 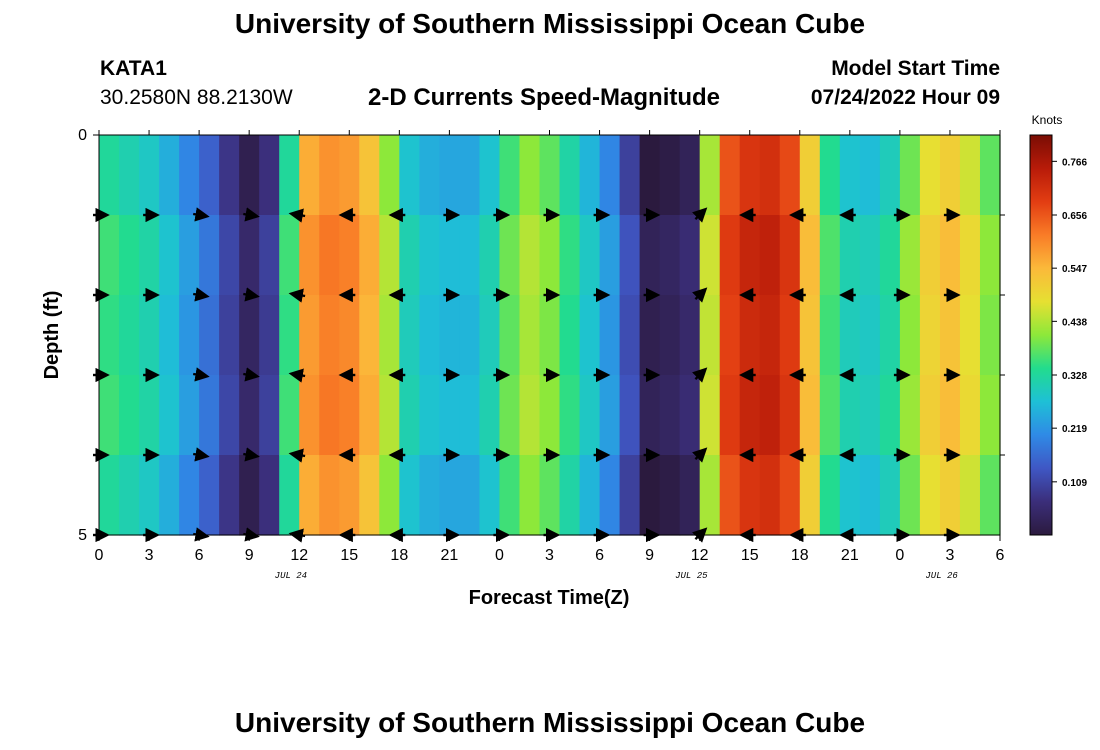 I want to click on colorbar-tick-label: 0.219, so click(x=1074, y=429).